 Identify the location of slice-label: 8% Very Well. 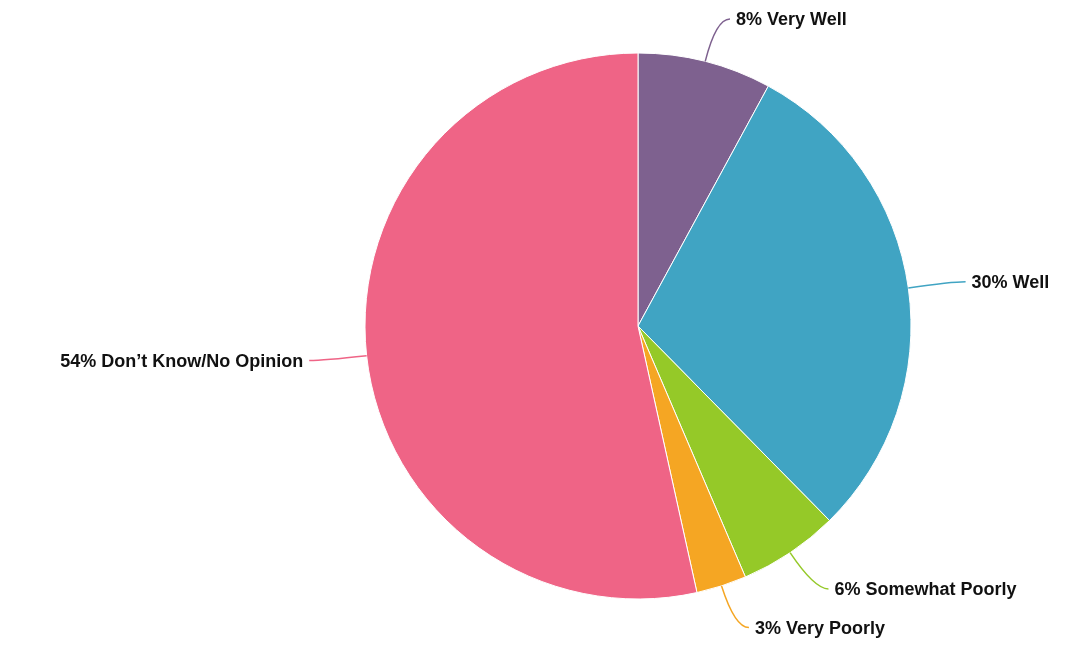
(791, 19).